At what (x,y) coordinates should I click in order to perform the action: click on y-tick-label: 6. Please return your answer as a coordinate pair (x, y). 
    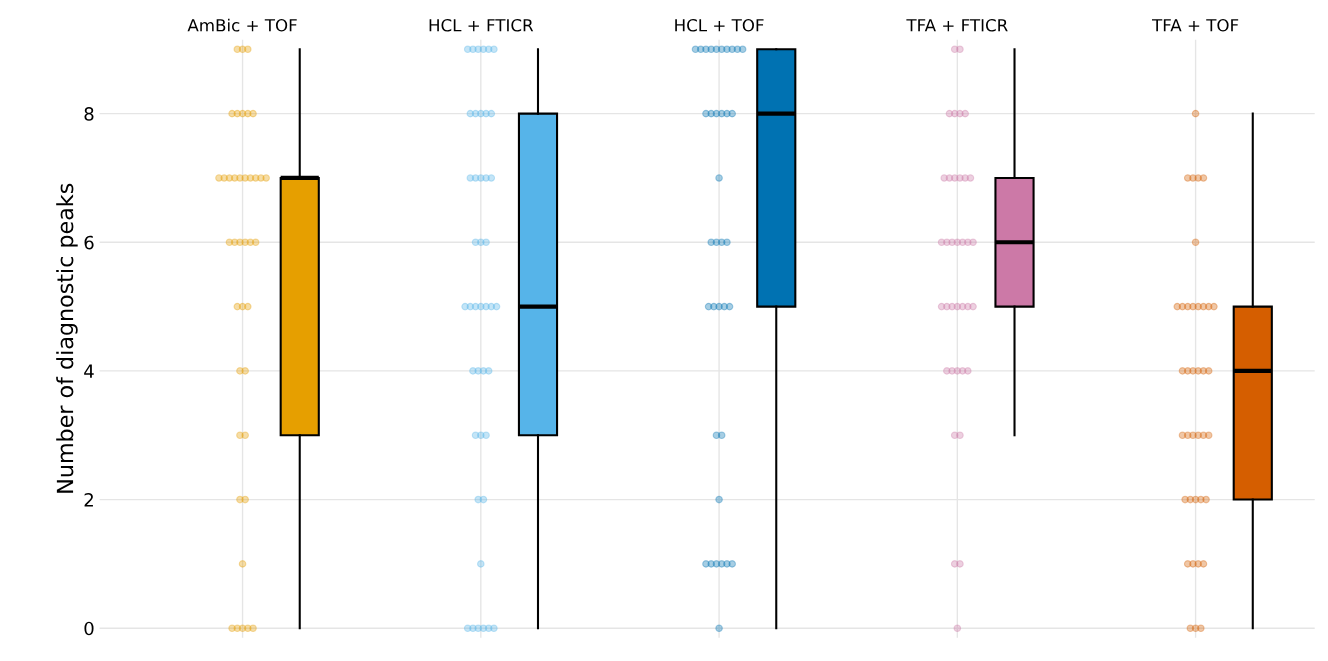
    Looking at the image, I should click on (89, 242).